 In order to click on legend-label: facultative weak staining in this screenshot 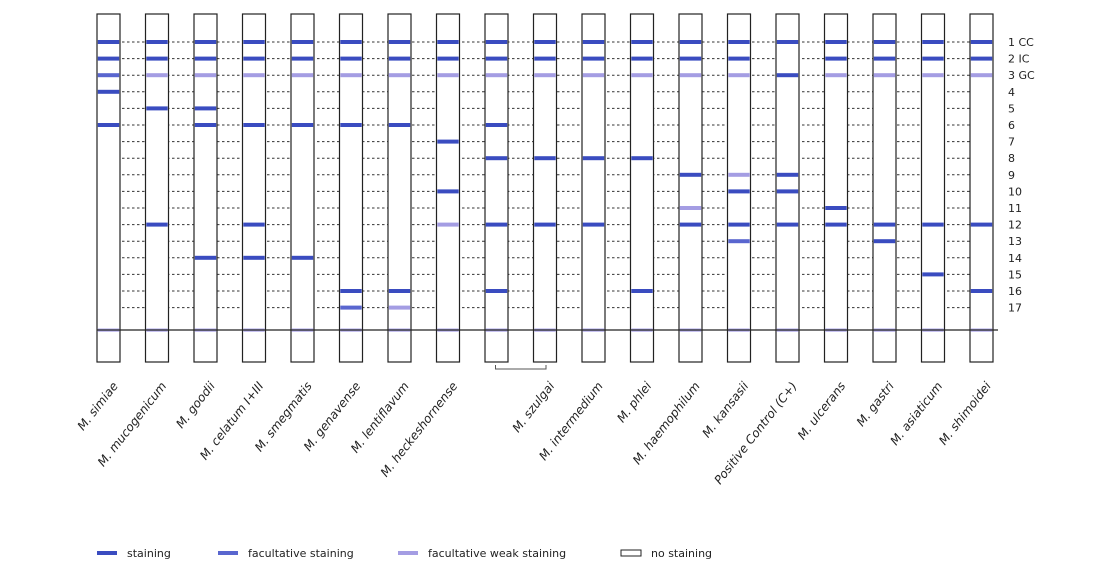, I will do `click(497, 553)`.